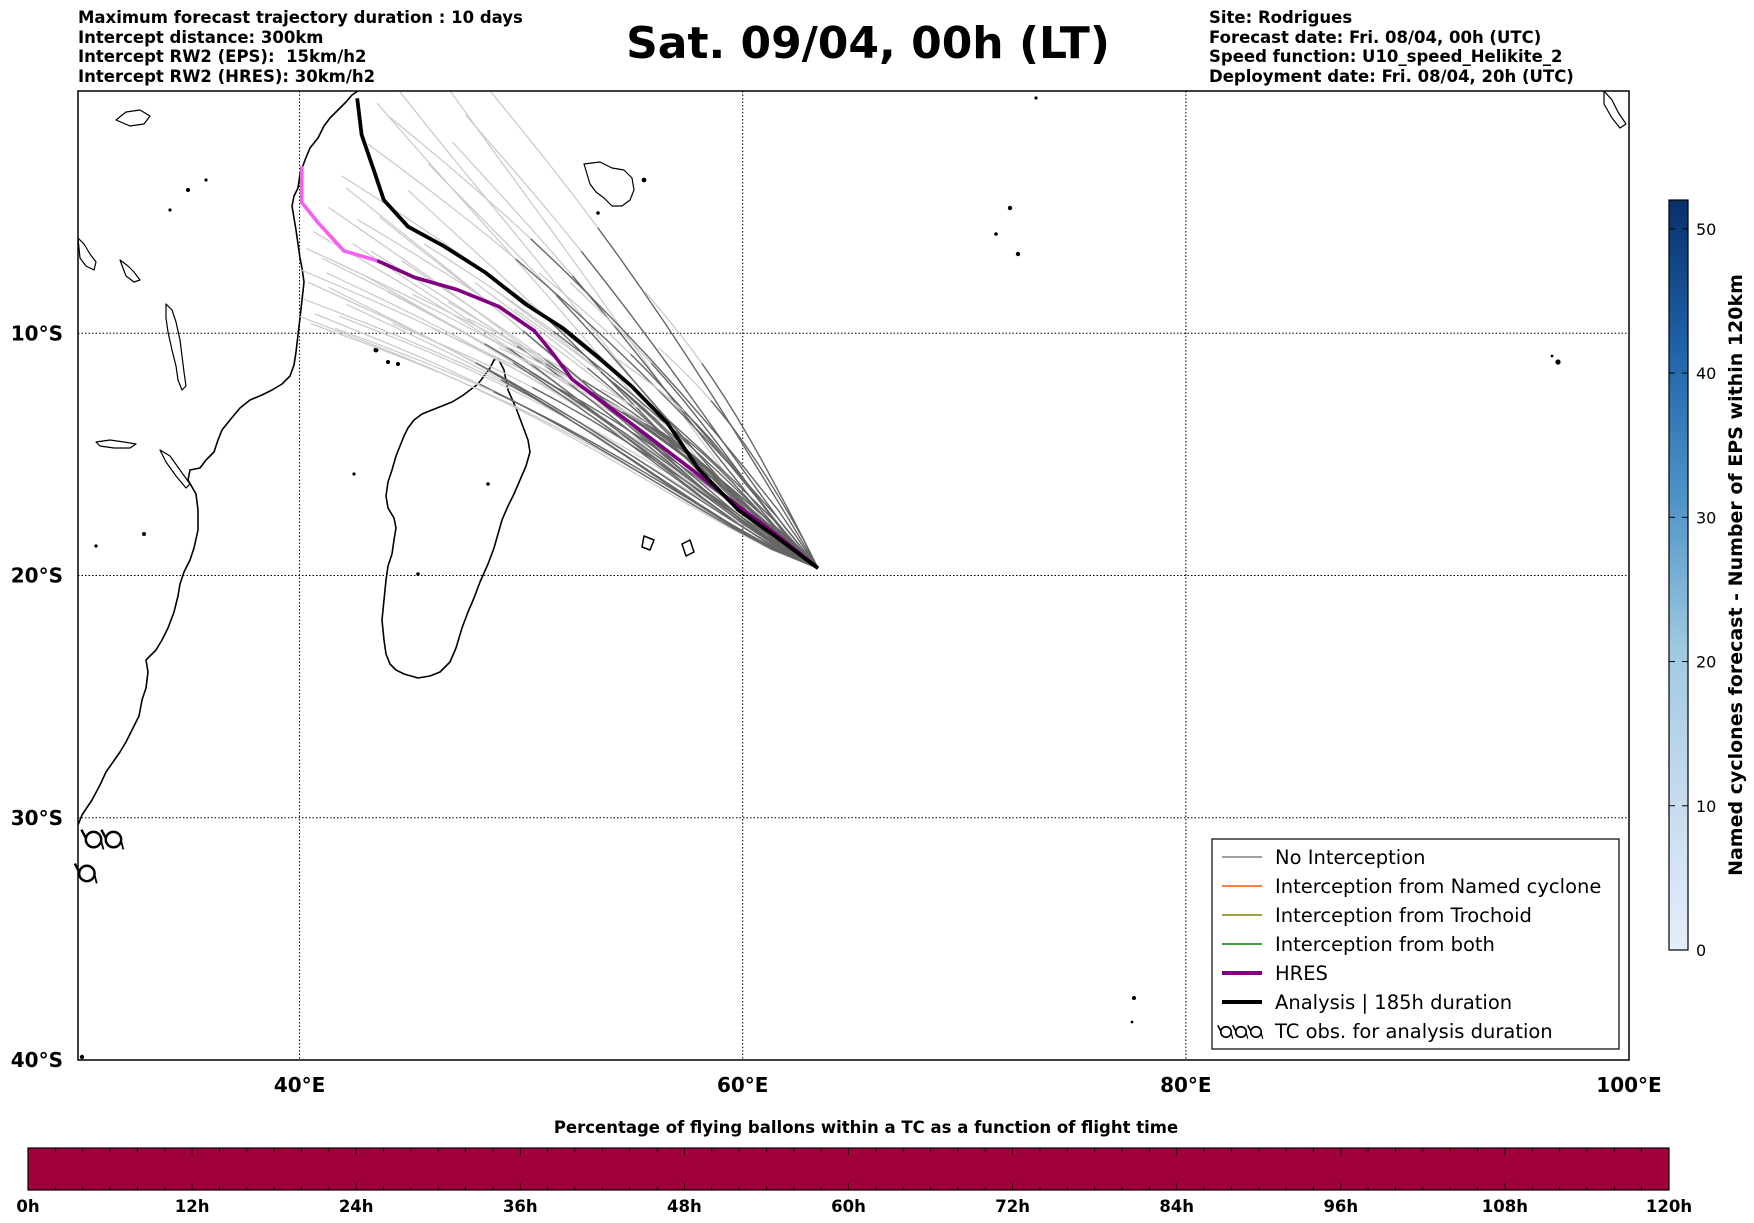 The image size is (1754, 1223). What do you see at coordinates (37, 696) in the screenshot?
I see `latitude-tick-labels: 10°S 20°S 30°S 40°S` at bounding box center [37, 696].